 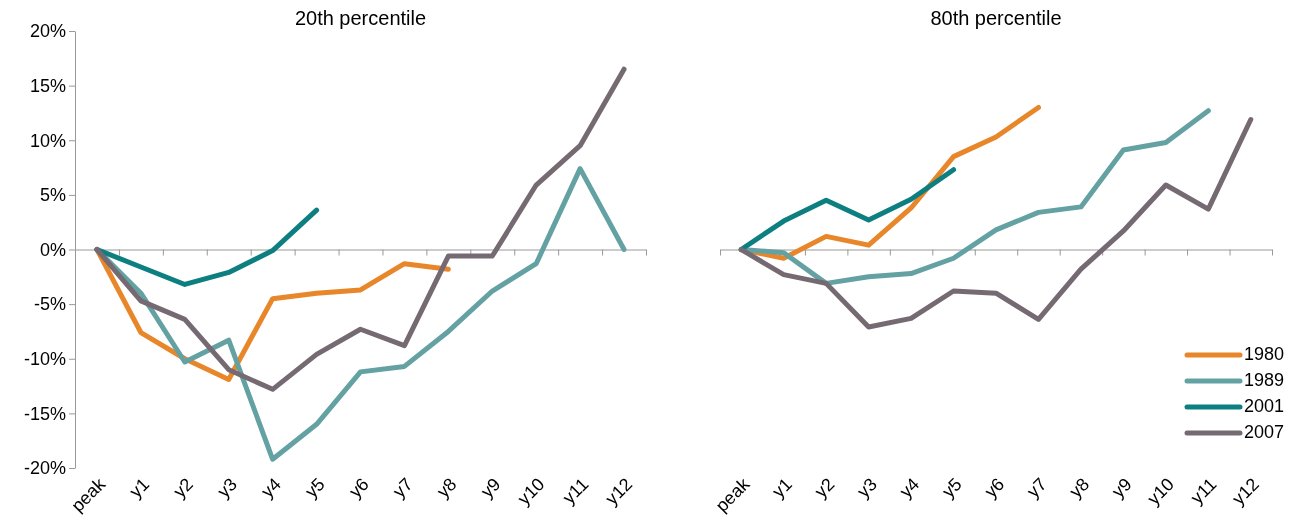 What do you see at coordinates (52, 249) in the screenshot?
I see `y-tick-label: 0%` at bounding box center [52, 249].